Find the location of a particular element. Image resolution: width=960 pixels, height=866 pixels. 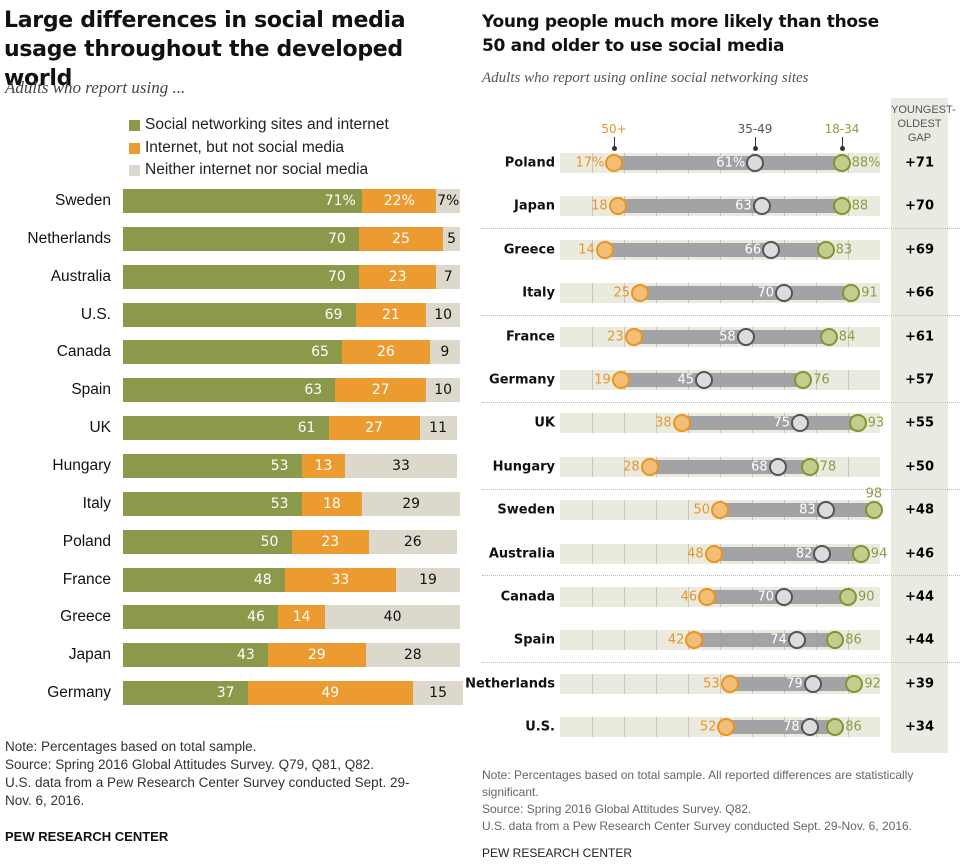

bar-value-label: 25 is located at coordinates (401, 238).